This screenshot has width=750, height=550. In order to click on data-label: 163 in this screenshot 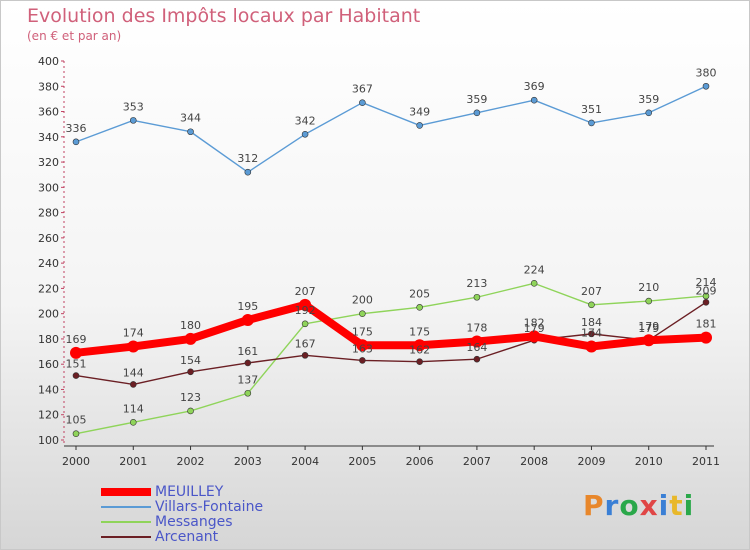, I will do `click(362, 348)`.